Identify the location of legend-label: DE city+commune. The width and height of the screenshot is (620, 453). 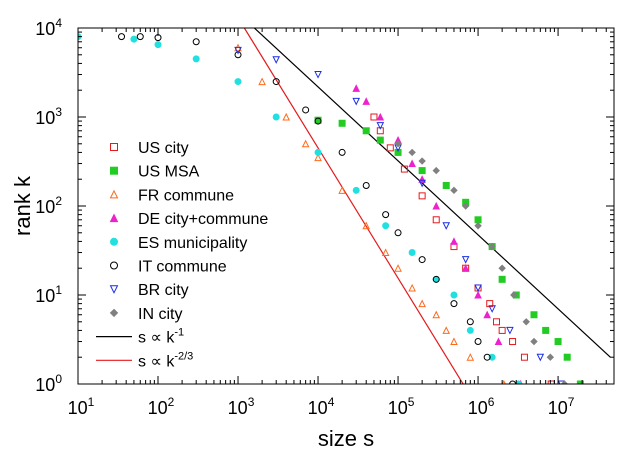
(203, 219).